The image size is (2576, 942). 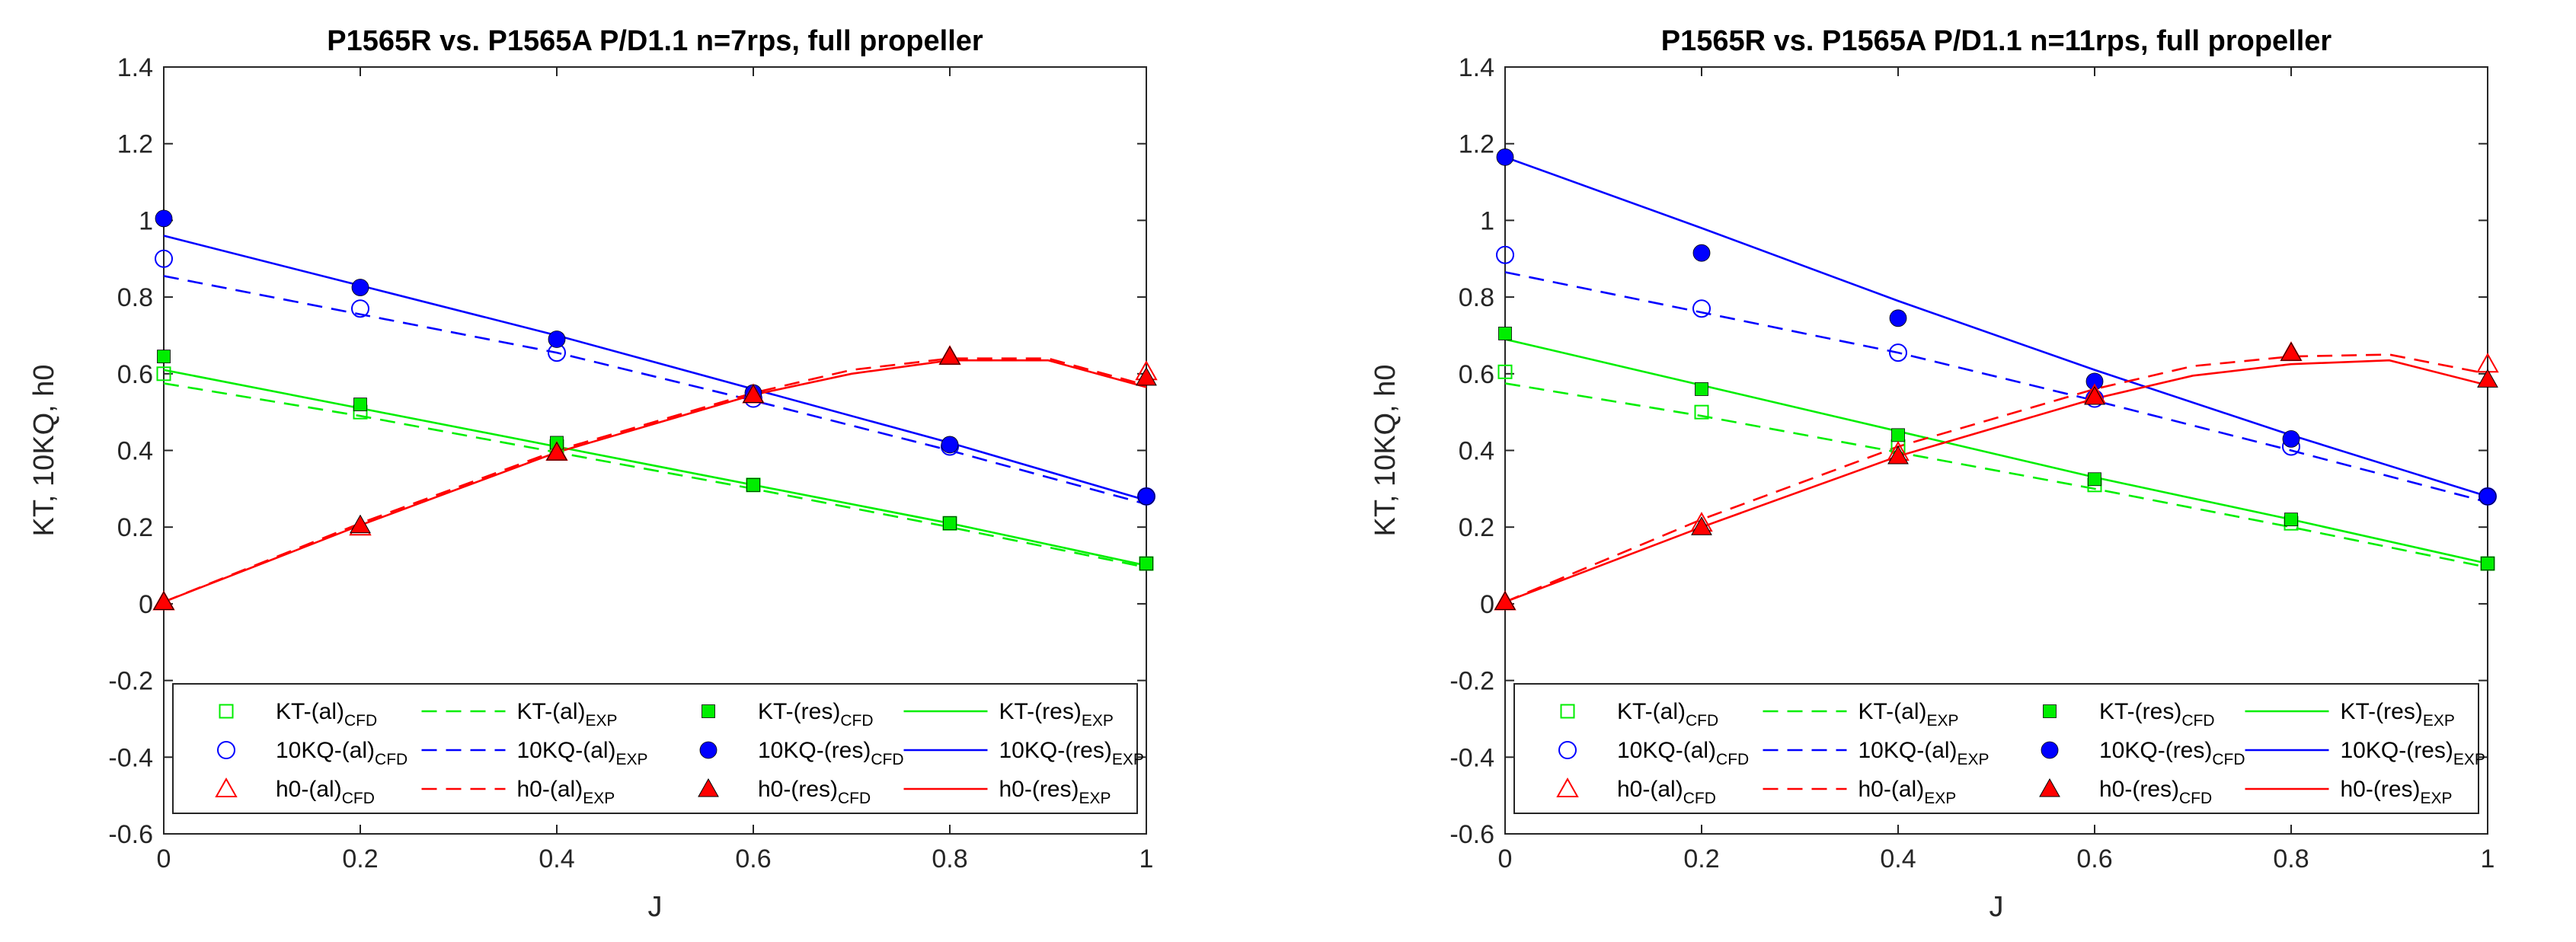 I want to click on legend-item-kq-al-cfd: 10KQ-(al)CFD, so click(x=1654, y=753).